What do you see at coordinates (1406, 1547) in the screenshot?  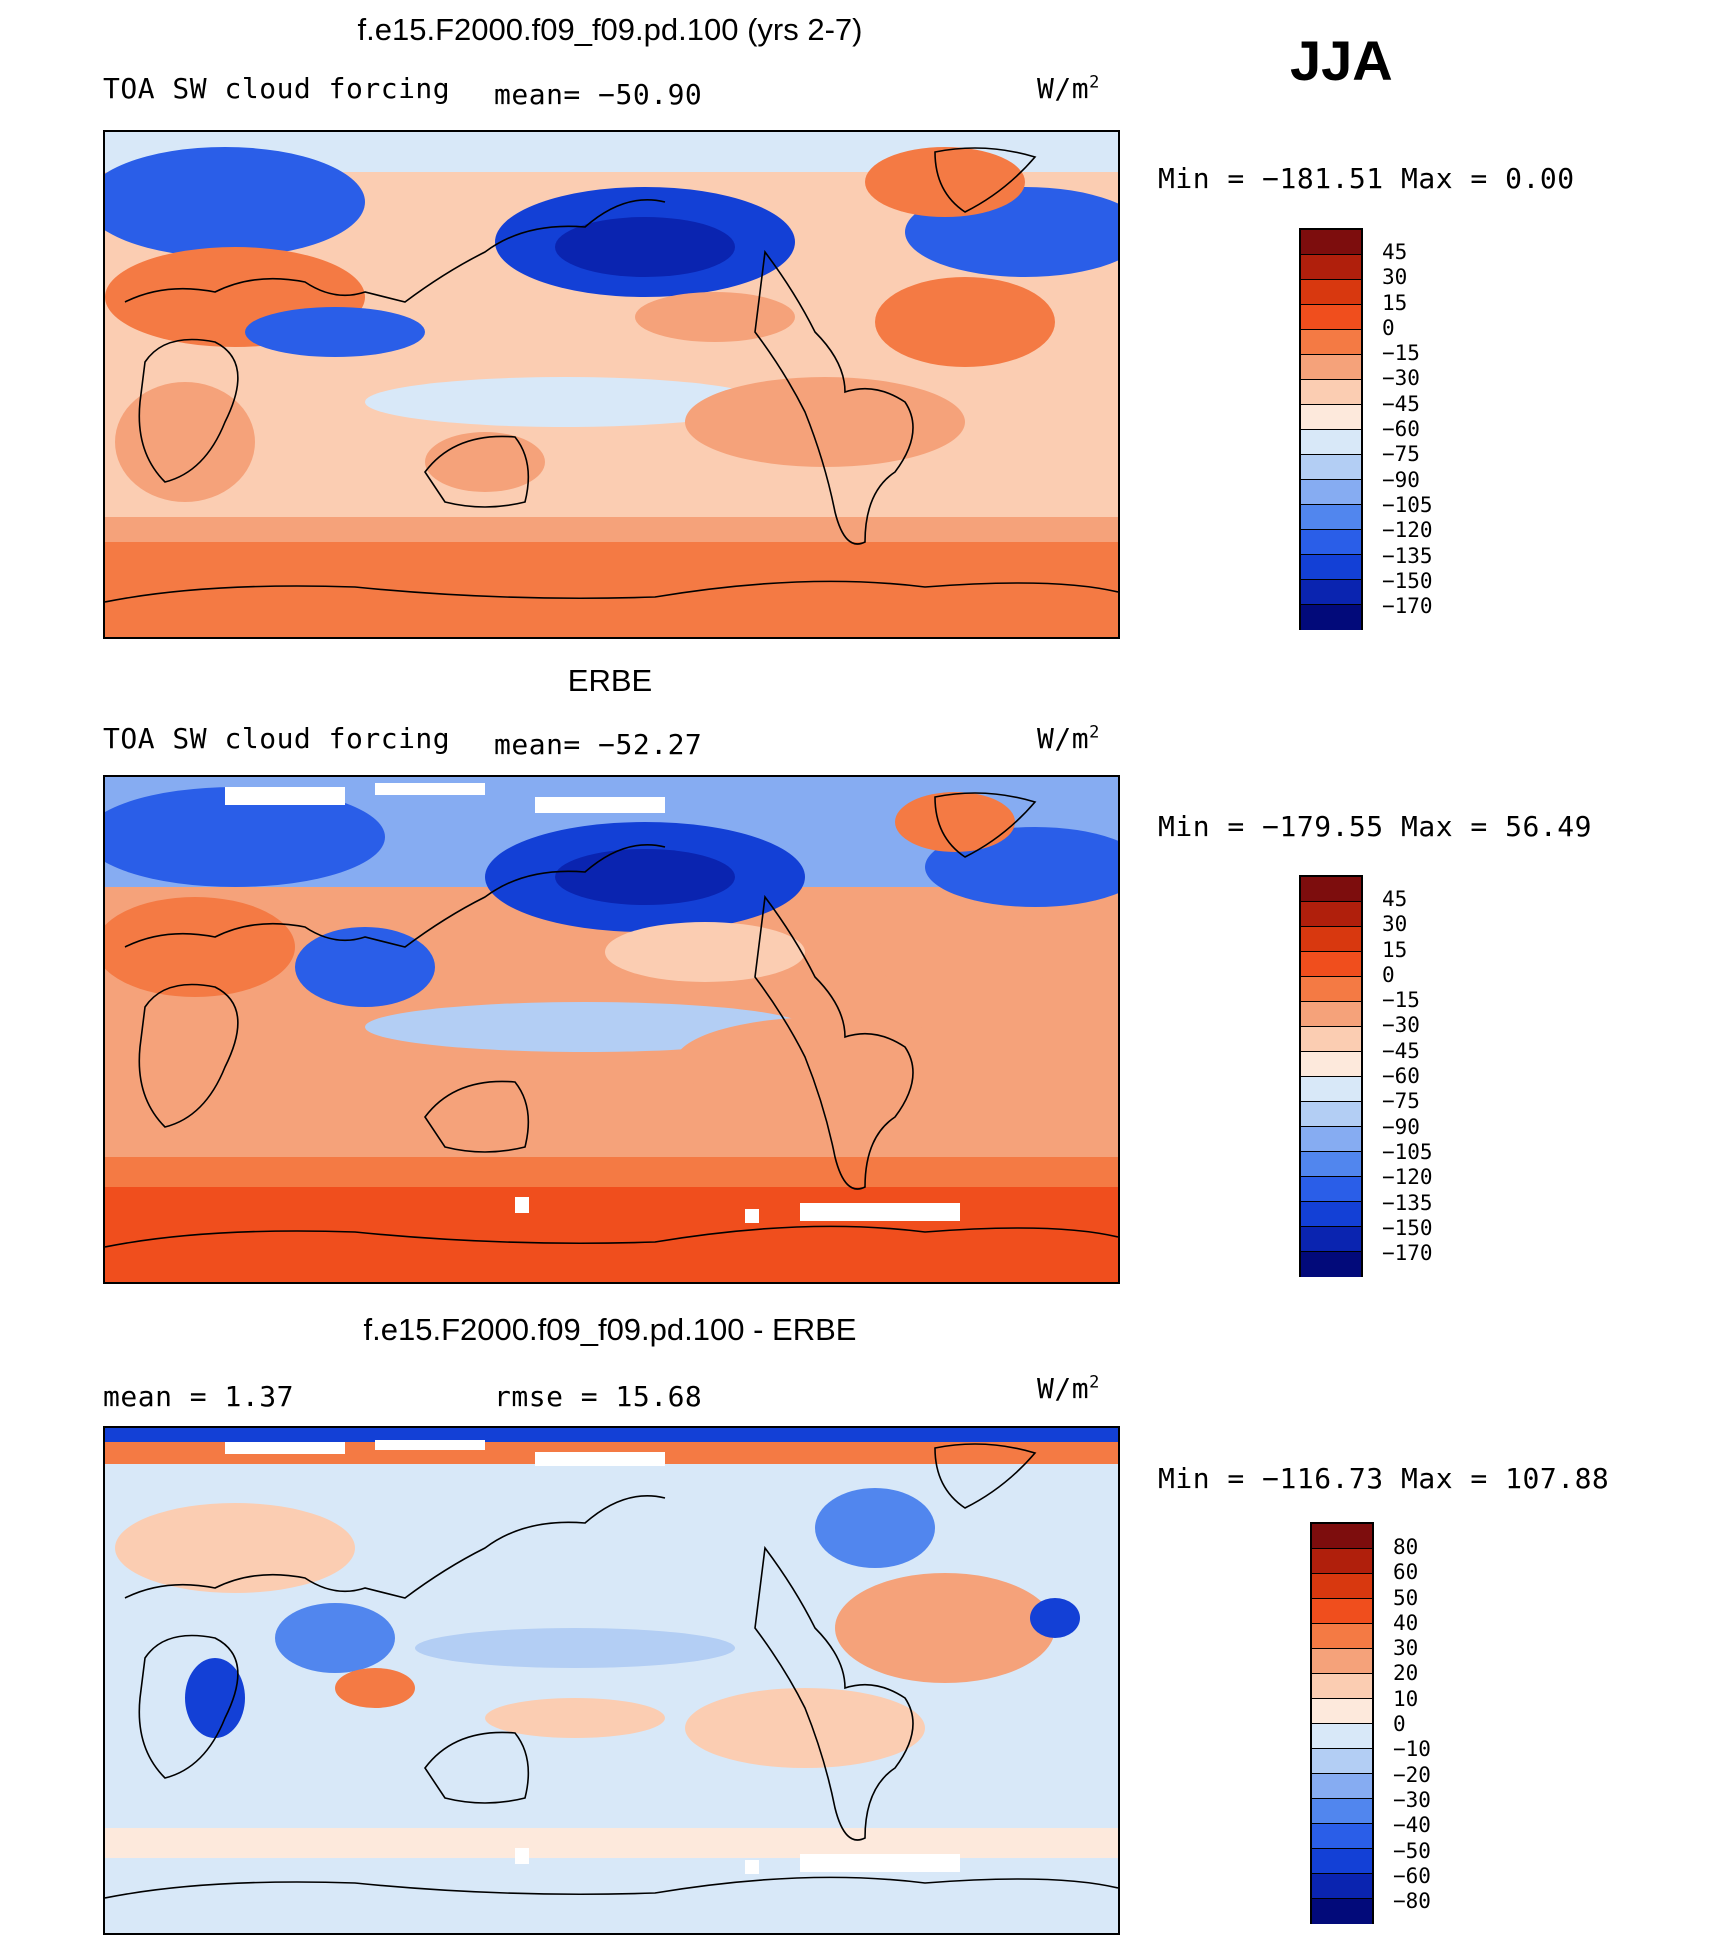 I see `colorbar-tick: 80` at bounding box center [1406, 1547].